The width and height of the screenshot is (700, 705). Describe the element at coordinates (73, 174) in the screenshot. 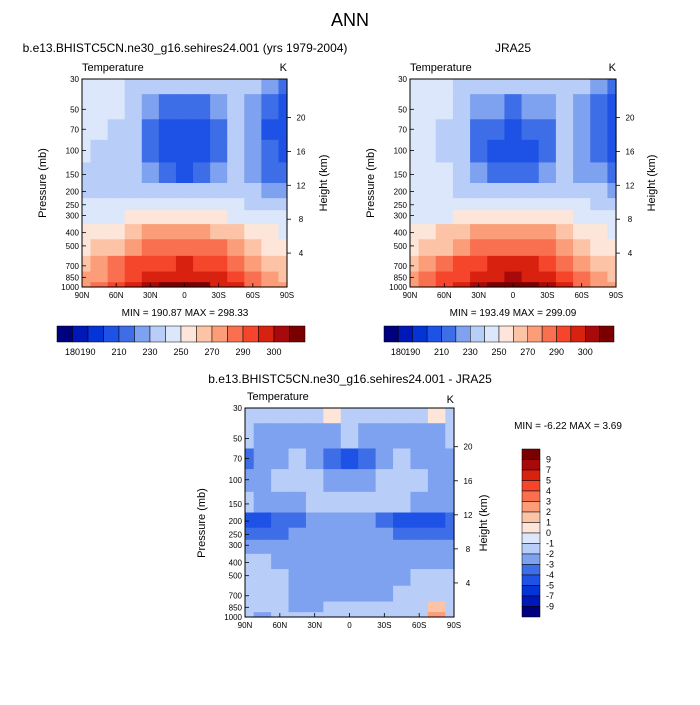

I see `y-tick-label: 150` at that location.